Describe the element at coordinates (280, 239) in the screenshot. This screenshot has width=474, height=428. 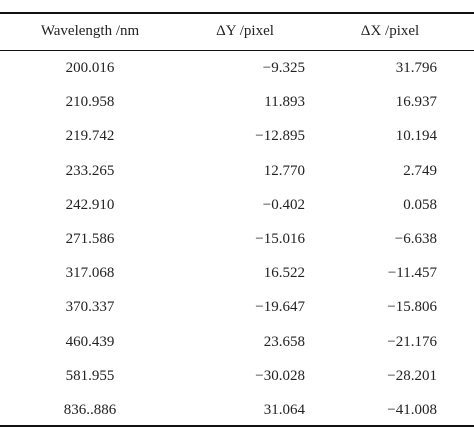
I see `table-cell: −15.016` at that location.